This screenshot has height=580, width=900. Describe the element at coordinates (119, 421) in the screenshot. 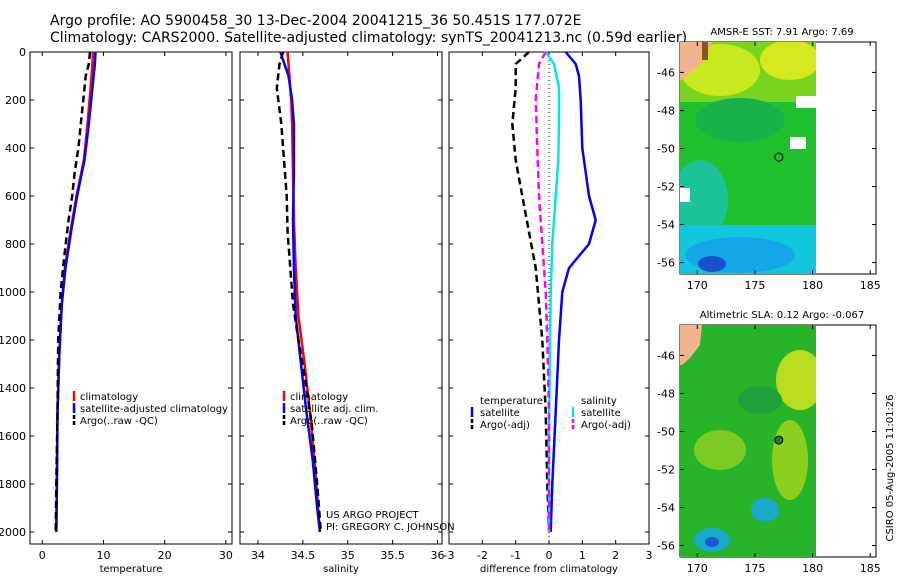

I see `temperature-legend-label: Argo(..raw -QC)` at that location.